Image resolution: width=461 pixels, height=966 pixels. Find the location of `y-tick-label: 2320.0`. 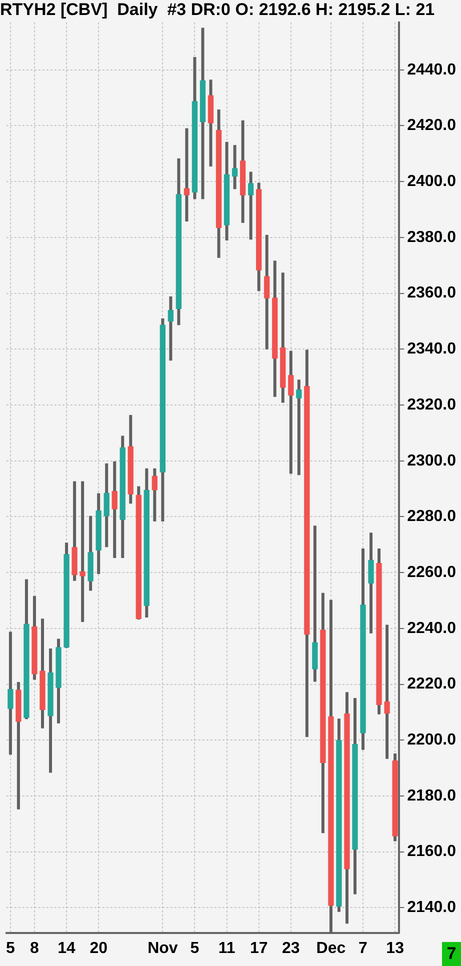

y-tick-label: 2320.0 is located at coordinates (431, 405).